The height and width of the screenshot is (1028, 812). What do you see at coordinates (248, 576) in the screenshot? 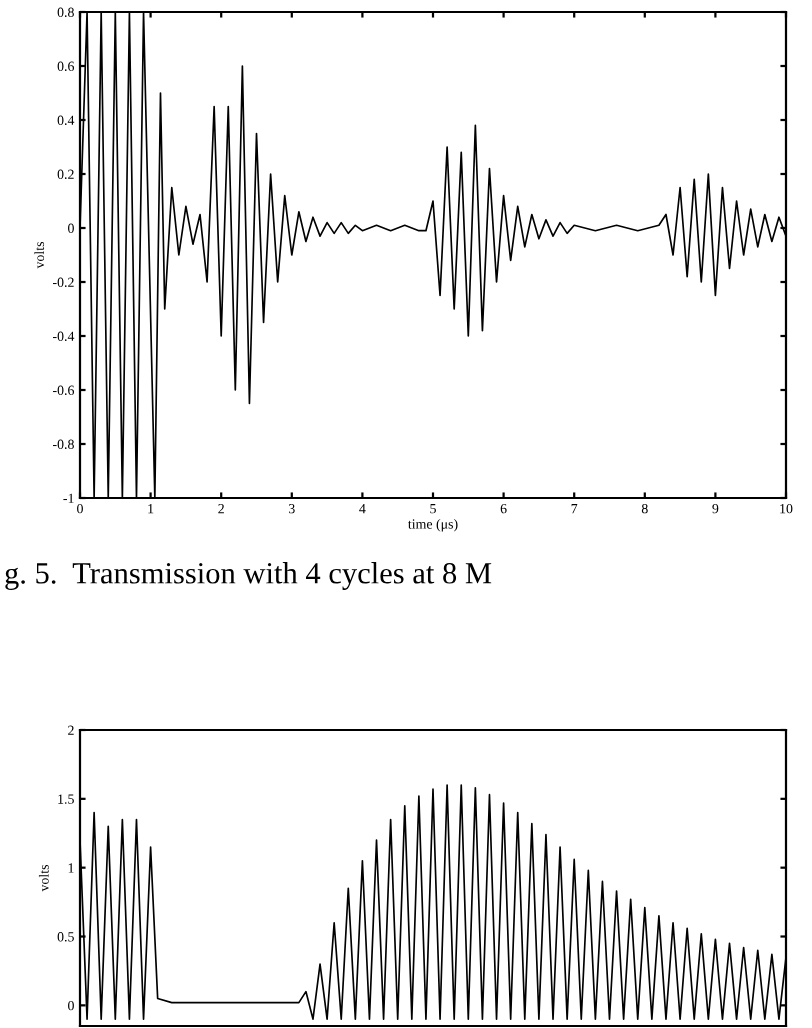
I see `text: g. 5. Transmission with 4 cycles at 8 M` at bounding box center [248, 576].